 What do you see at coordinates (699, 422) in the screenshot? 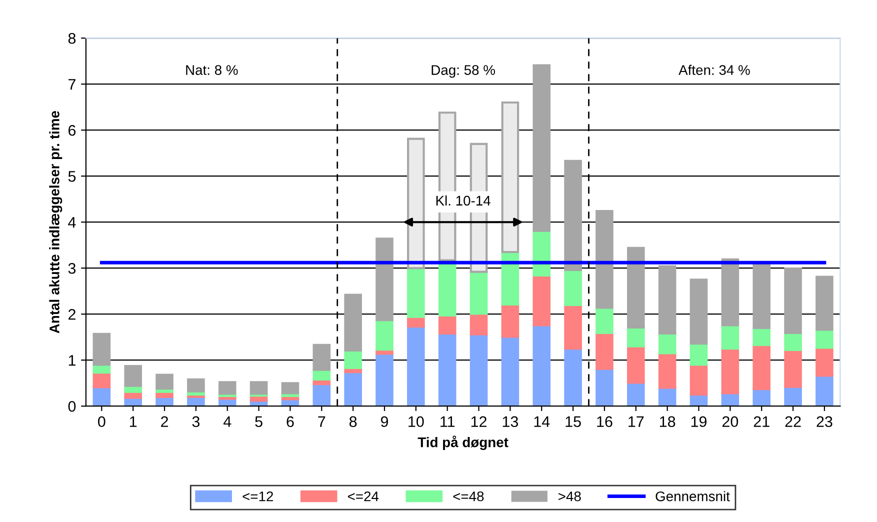
I see `x-tick-label: 19` at bounding box center [699, 422].